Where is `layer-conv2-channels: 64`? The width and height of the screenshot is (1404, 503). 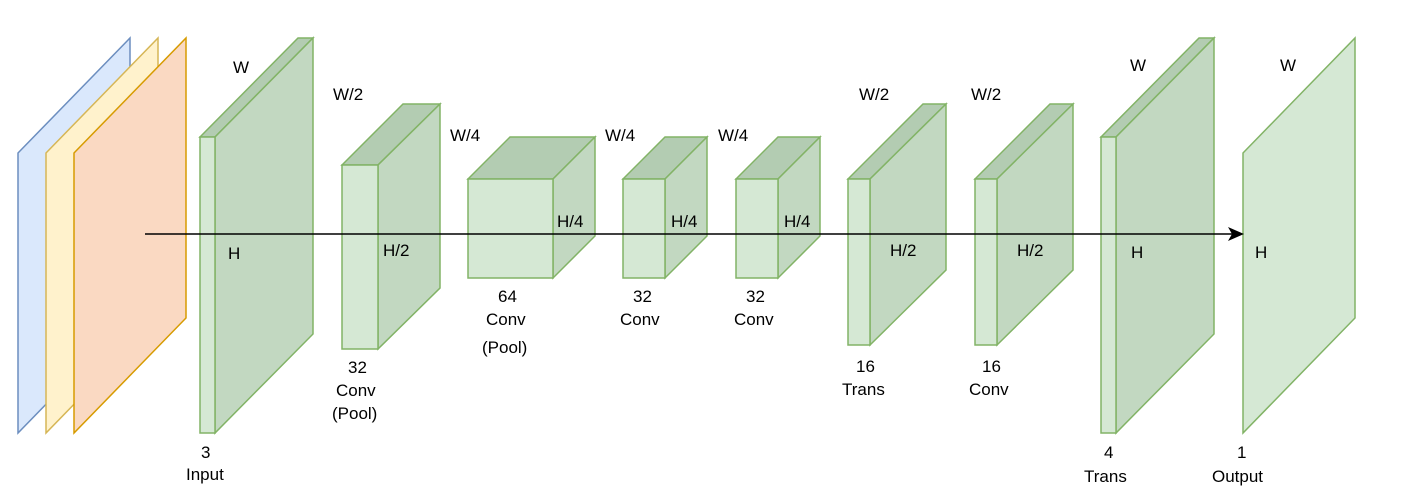 layer-conv2-channels: 64 is located at coordinates (507, 296).